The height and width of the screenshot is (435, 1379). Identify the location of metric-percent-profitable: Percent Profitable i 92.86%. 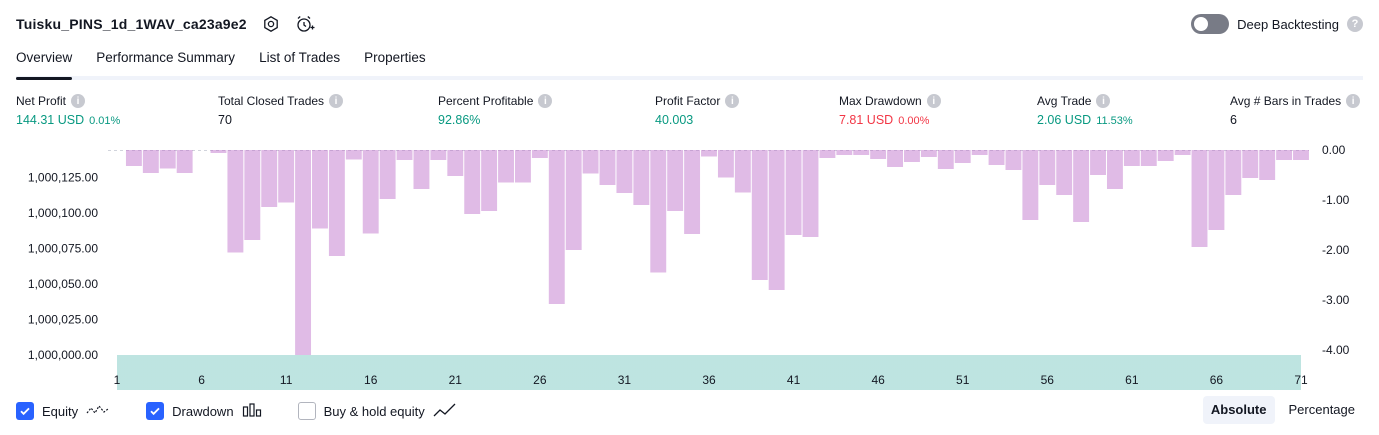
(495, 110).